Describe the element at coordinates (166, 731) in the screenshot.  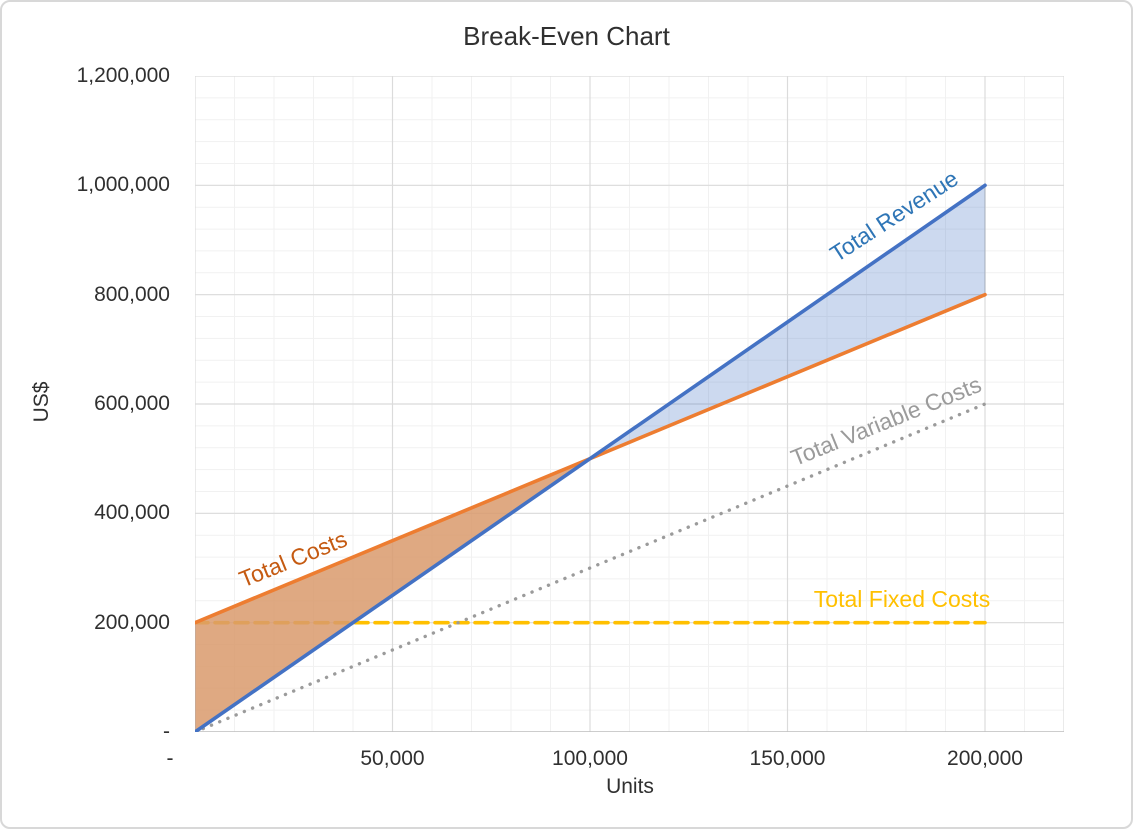
I see `y-tick-label: -` at that location.